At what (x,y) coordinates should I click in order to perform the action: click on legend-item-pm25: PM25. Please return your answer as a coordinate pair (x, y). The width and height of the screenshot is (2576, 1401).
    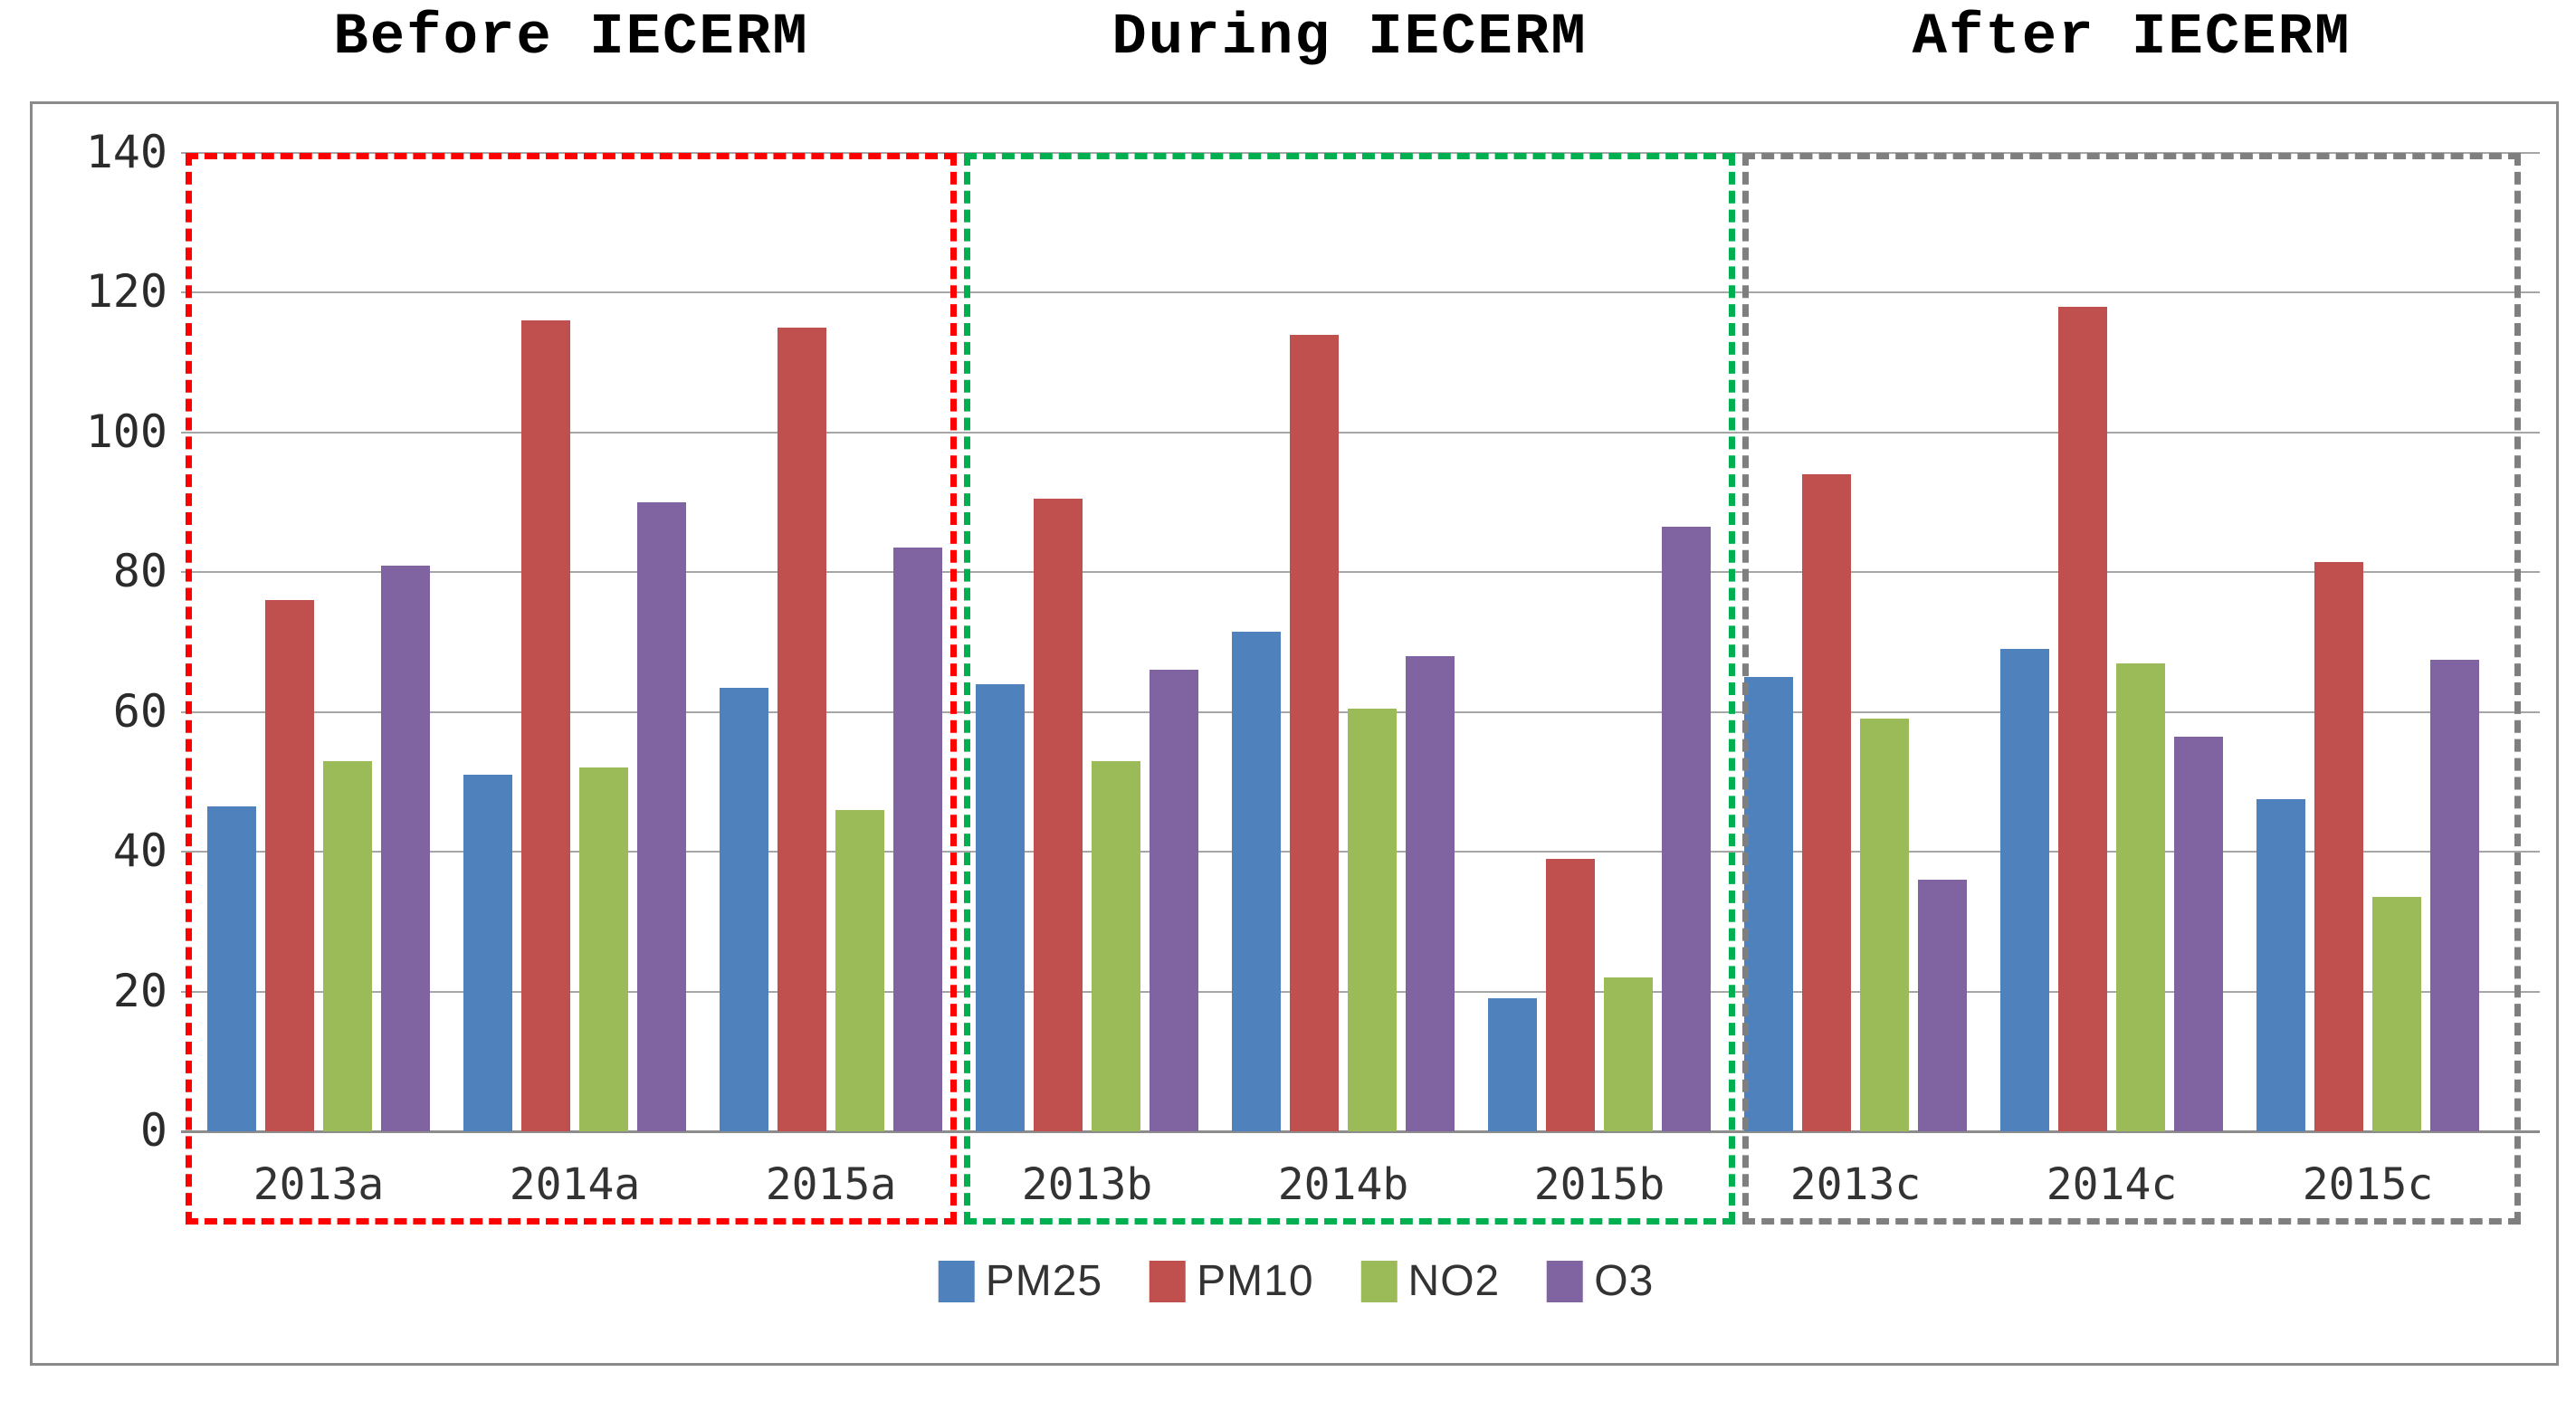
    Looking at the image, I should click on (1020, 1281).